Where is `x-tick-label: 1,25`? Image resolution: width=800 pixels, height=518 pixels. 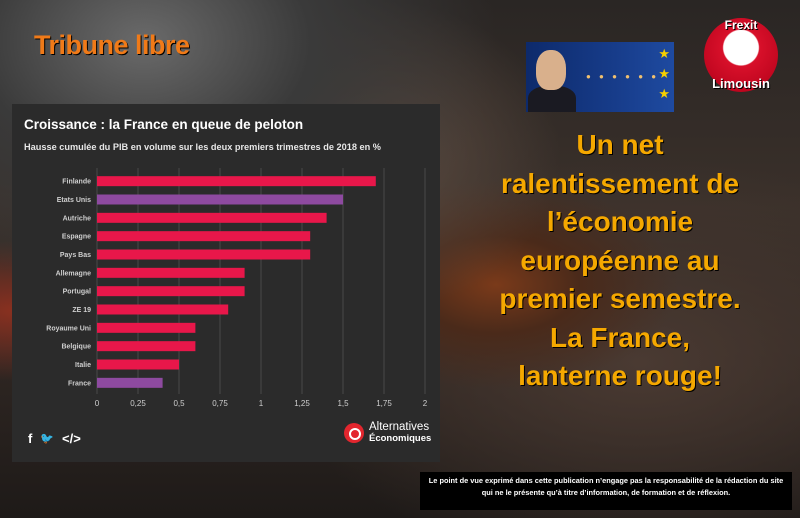 x-tick-label: 1,25 is located at coordinates (302, 403).